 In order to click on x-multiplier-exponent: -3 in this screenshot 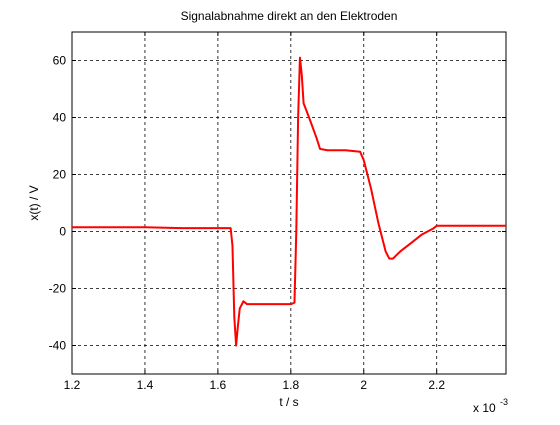, I will do `click(504, 402)`.